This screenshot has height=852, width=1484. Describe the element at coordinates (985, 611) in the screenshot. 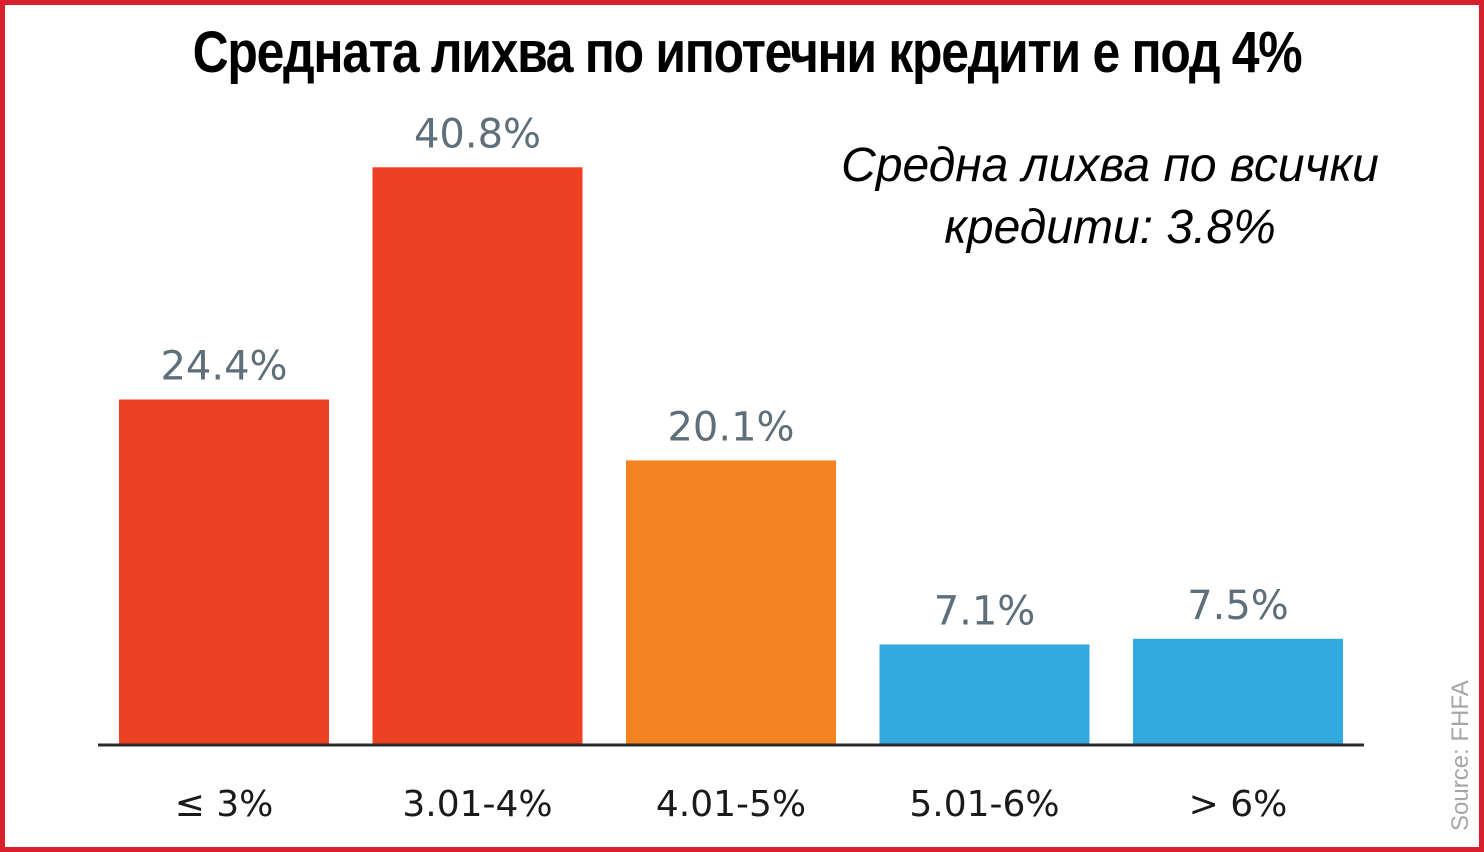

I see `value-label-3: 7.1%` at that location.